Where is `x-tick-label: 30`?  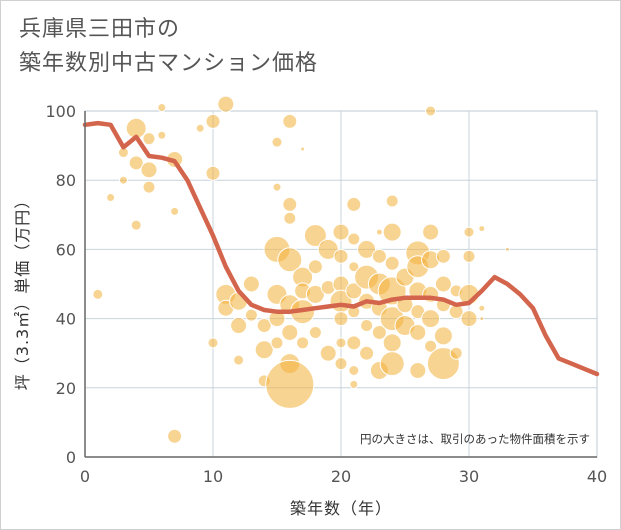 x-tick-label: 30 is located at coordinates (469, 476).